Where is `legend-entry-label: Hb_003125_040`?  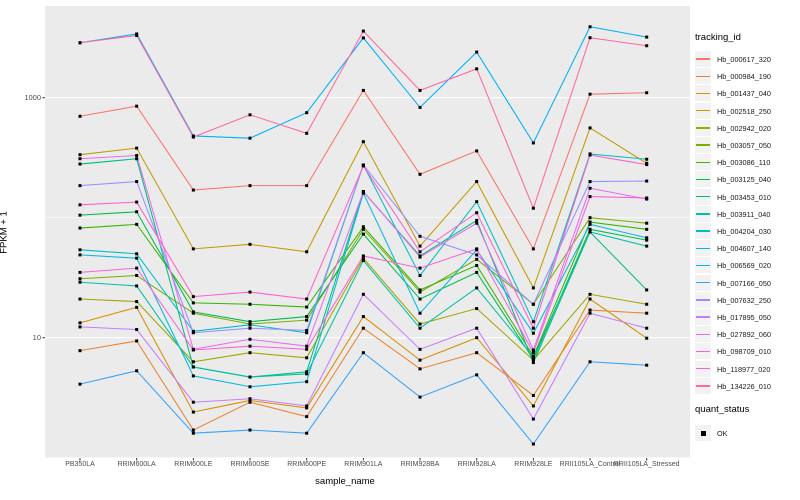
legend-entry-label: Hb_003125_040 is located at coordinates (744, 180).